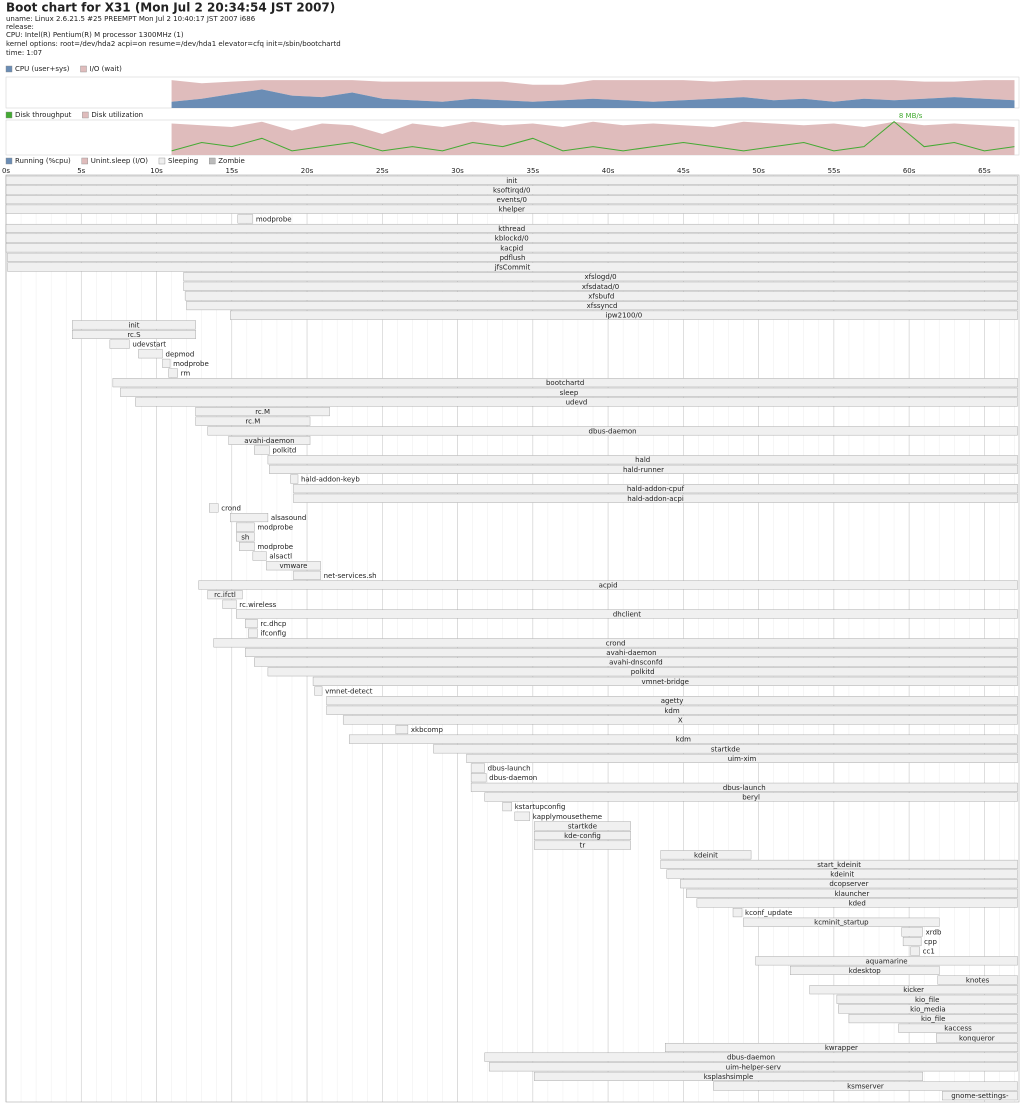  I want to click on process-name: kio_media, so click(928, 1009).